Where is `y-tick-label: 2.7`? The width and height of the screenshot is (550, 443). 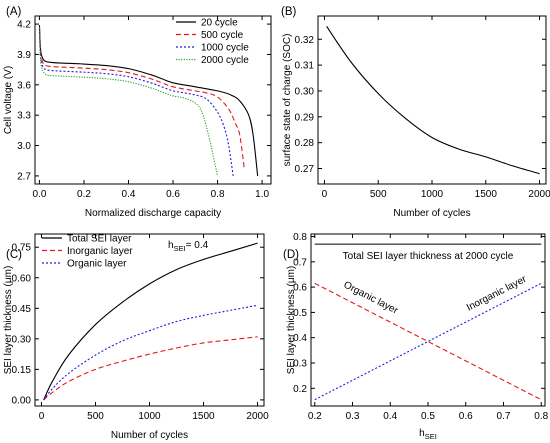
y-tick-label: 2.7 is located at coordinates (24, 176).